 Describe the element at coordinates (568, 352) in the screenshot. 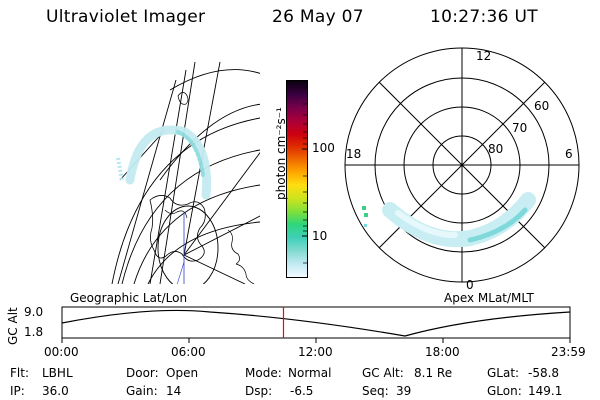

I see `timeline-x-tick-4: 23:59` at that location.